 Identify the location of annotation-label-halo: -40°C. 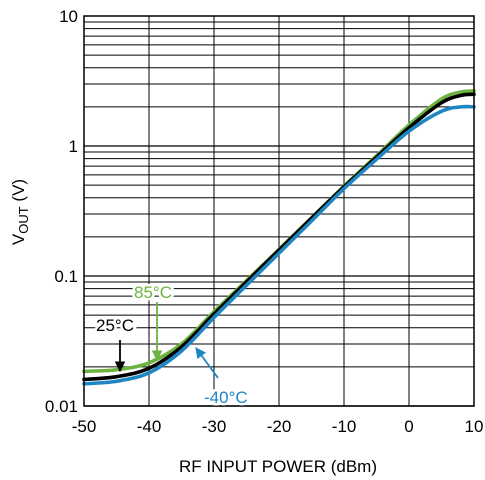
(226, 397).